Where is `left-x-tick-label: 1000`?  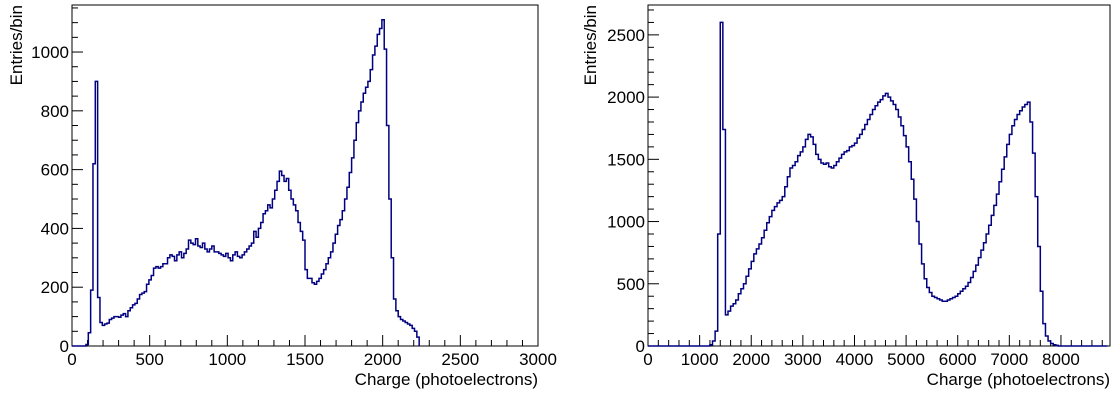
left-x-tick-label: 1000 is located at coordinates (227, 359).